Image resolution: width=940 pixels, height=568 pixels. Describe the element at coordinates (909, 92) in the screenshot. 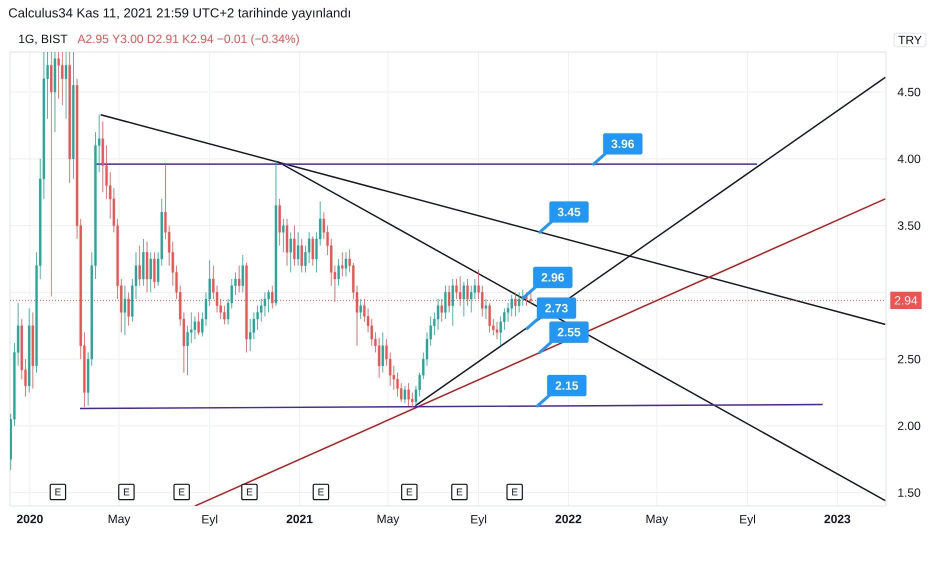

I see `y-tick-label: 4.50` at that location.